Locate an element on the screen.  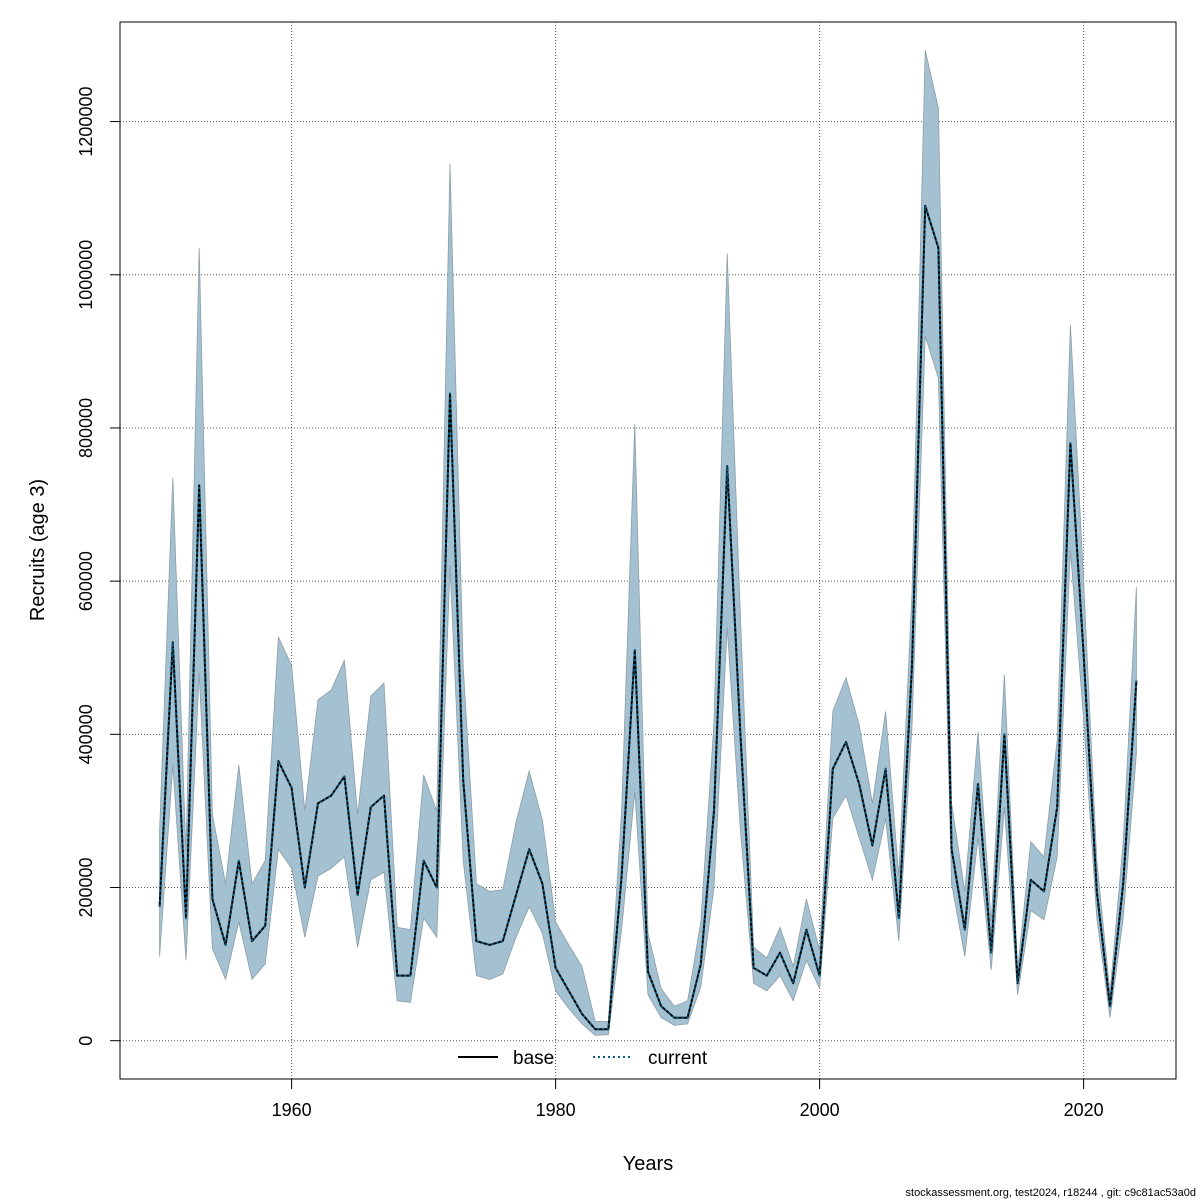
y-tick-label: 1200000 is located at coordinates (86, 122).